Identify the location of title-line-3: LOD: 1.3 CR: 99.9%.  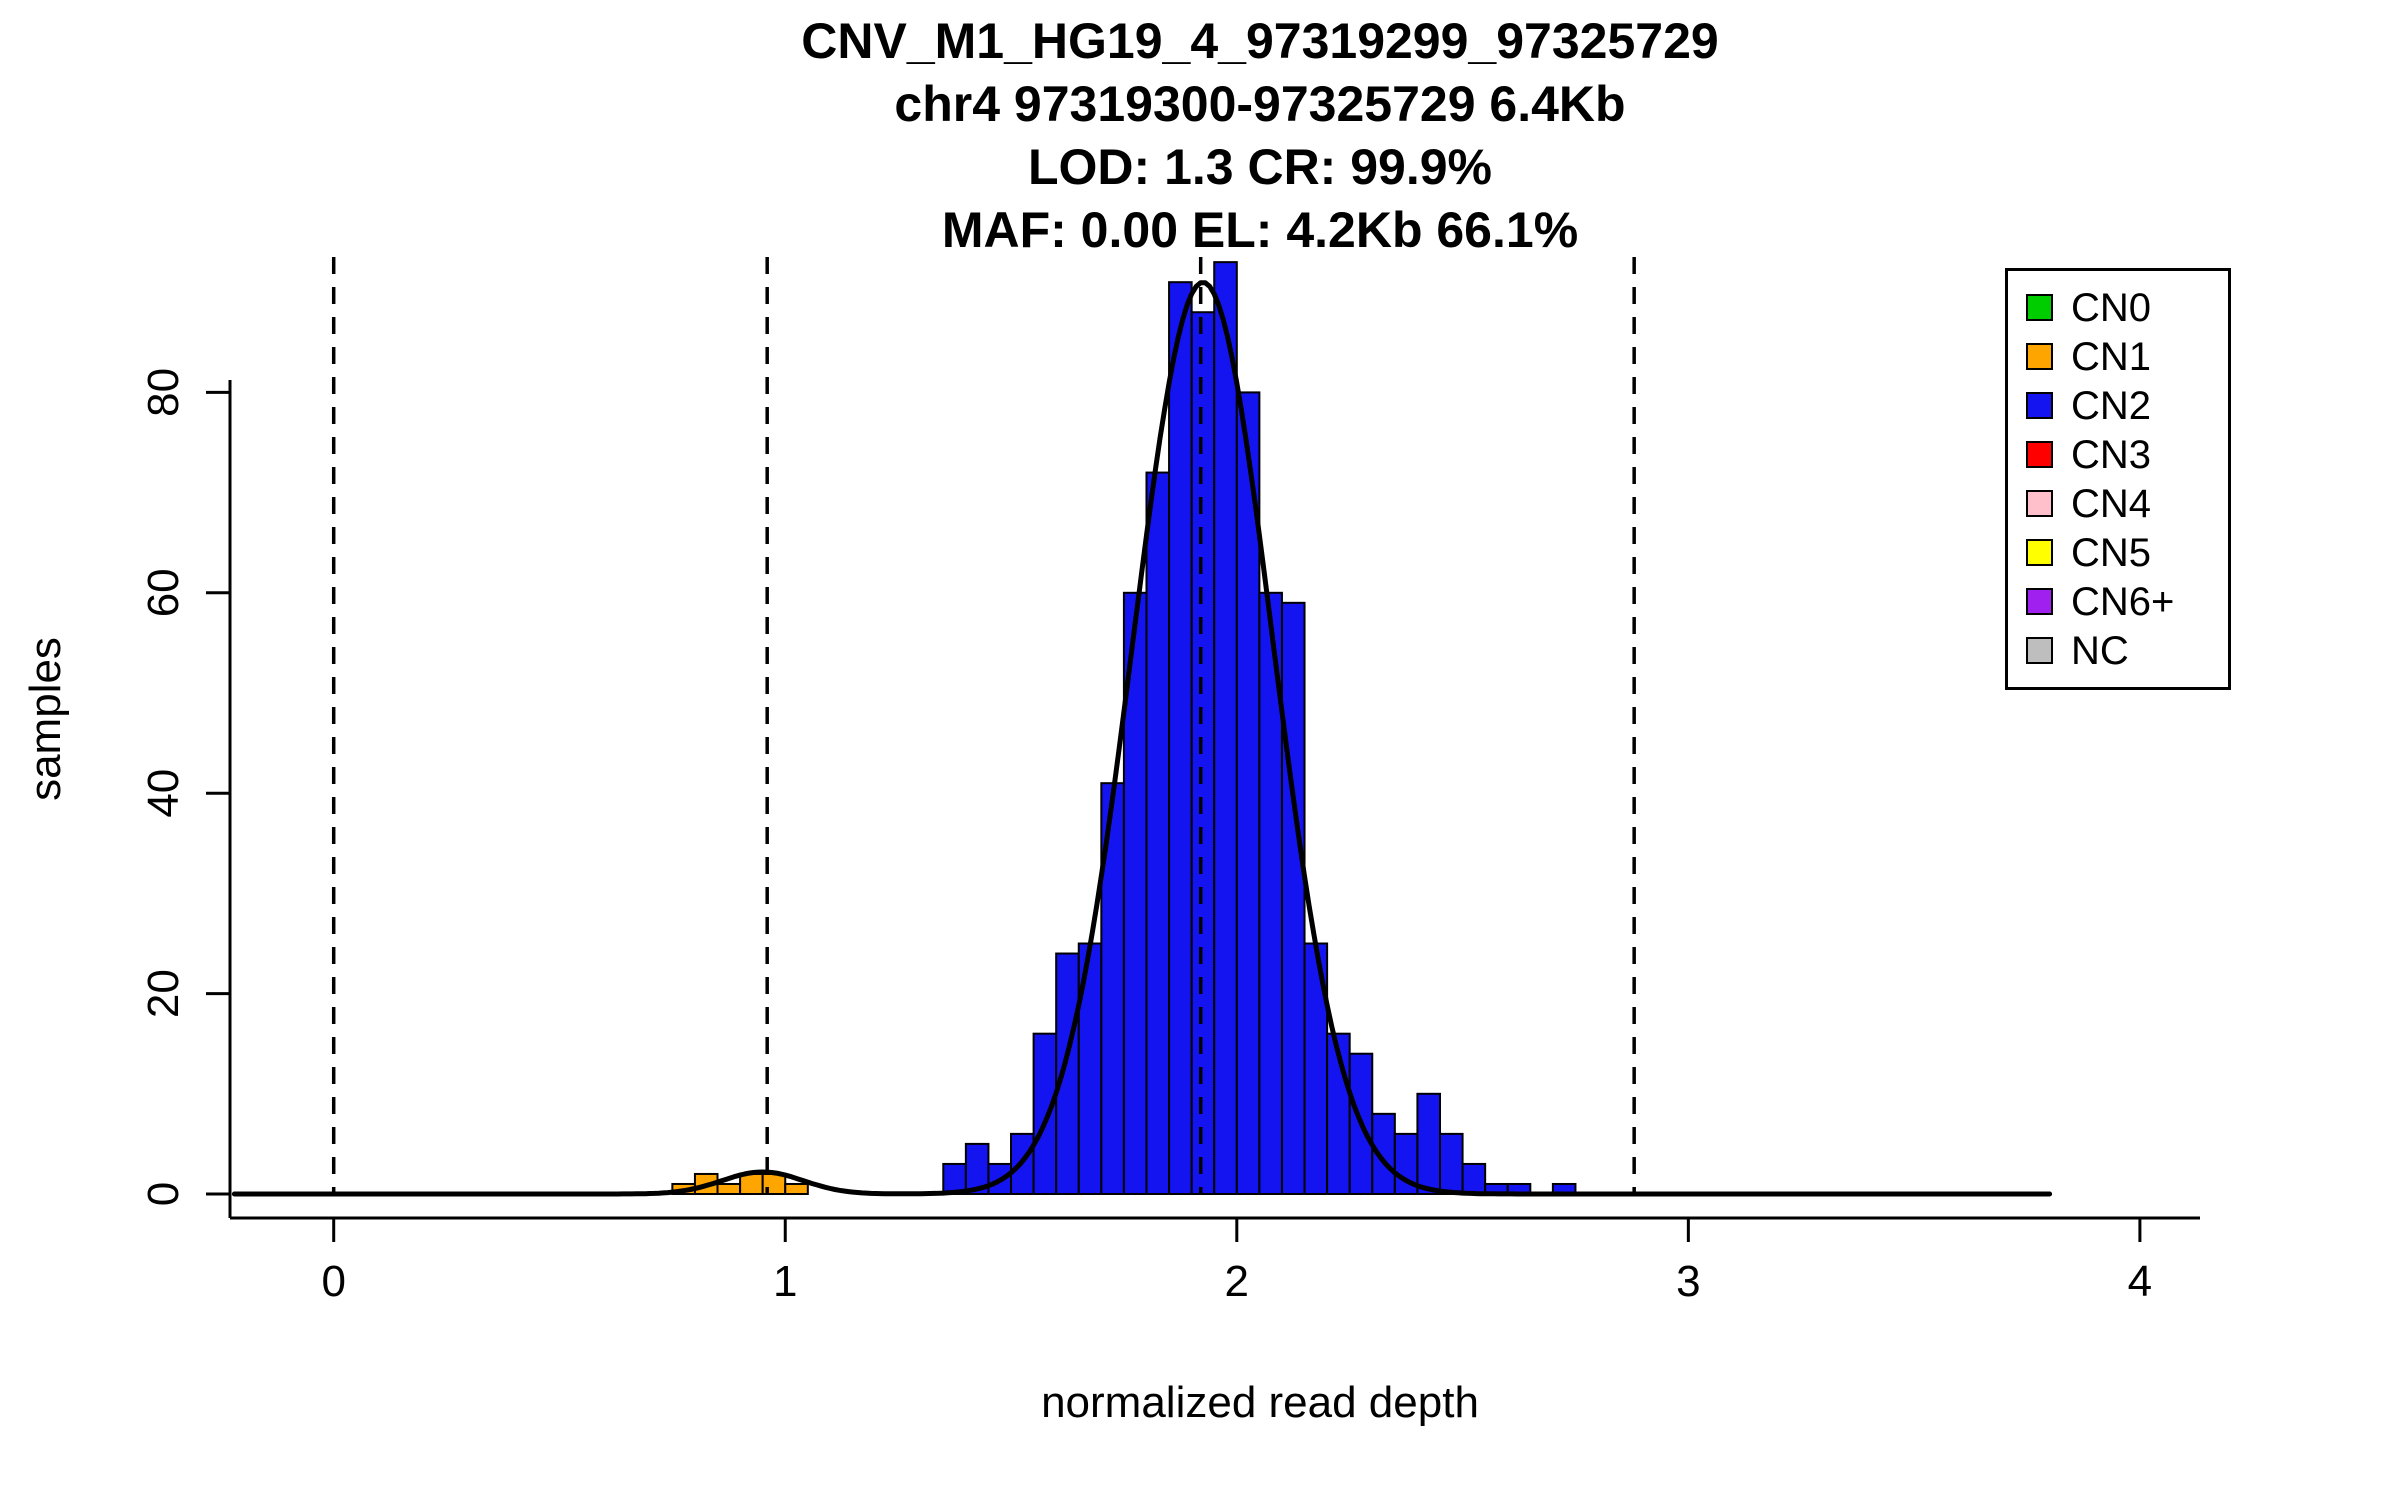
(1259, 167).